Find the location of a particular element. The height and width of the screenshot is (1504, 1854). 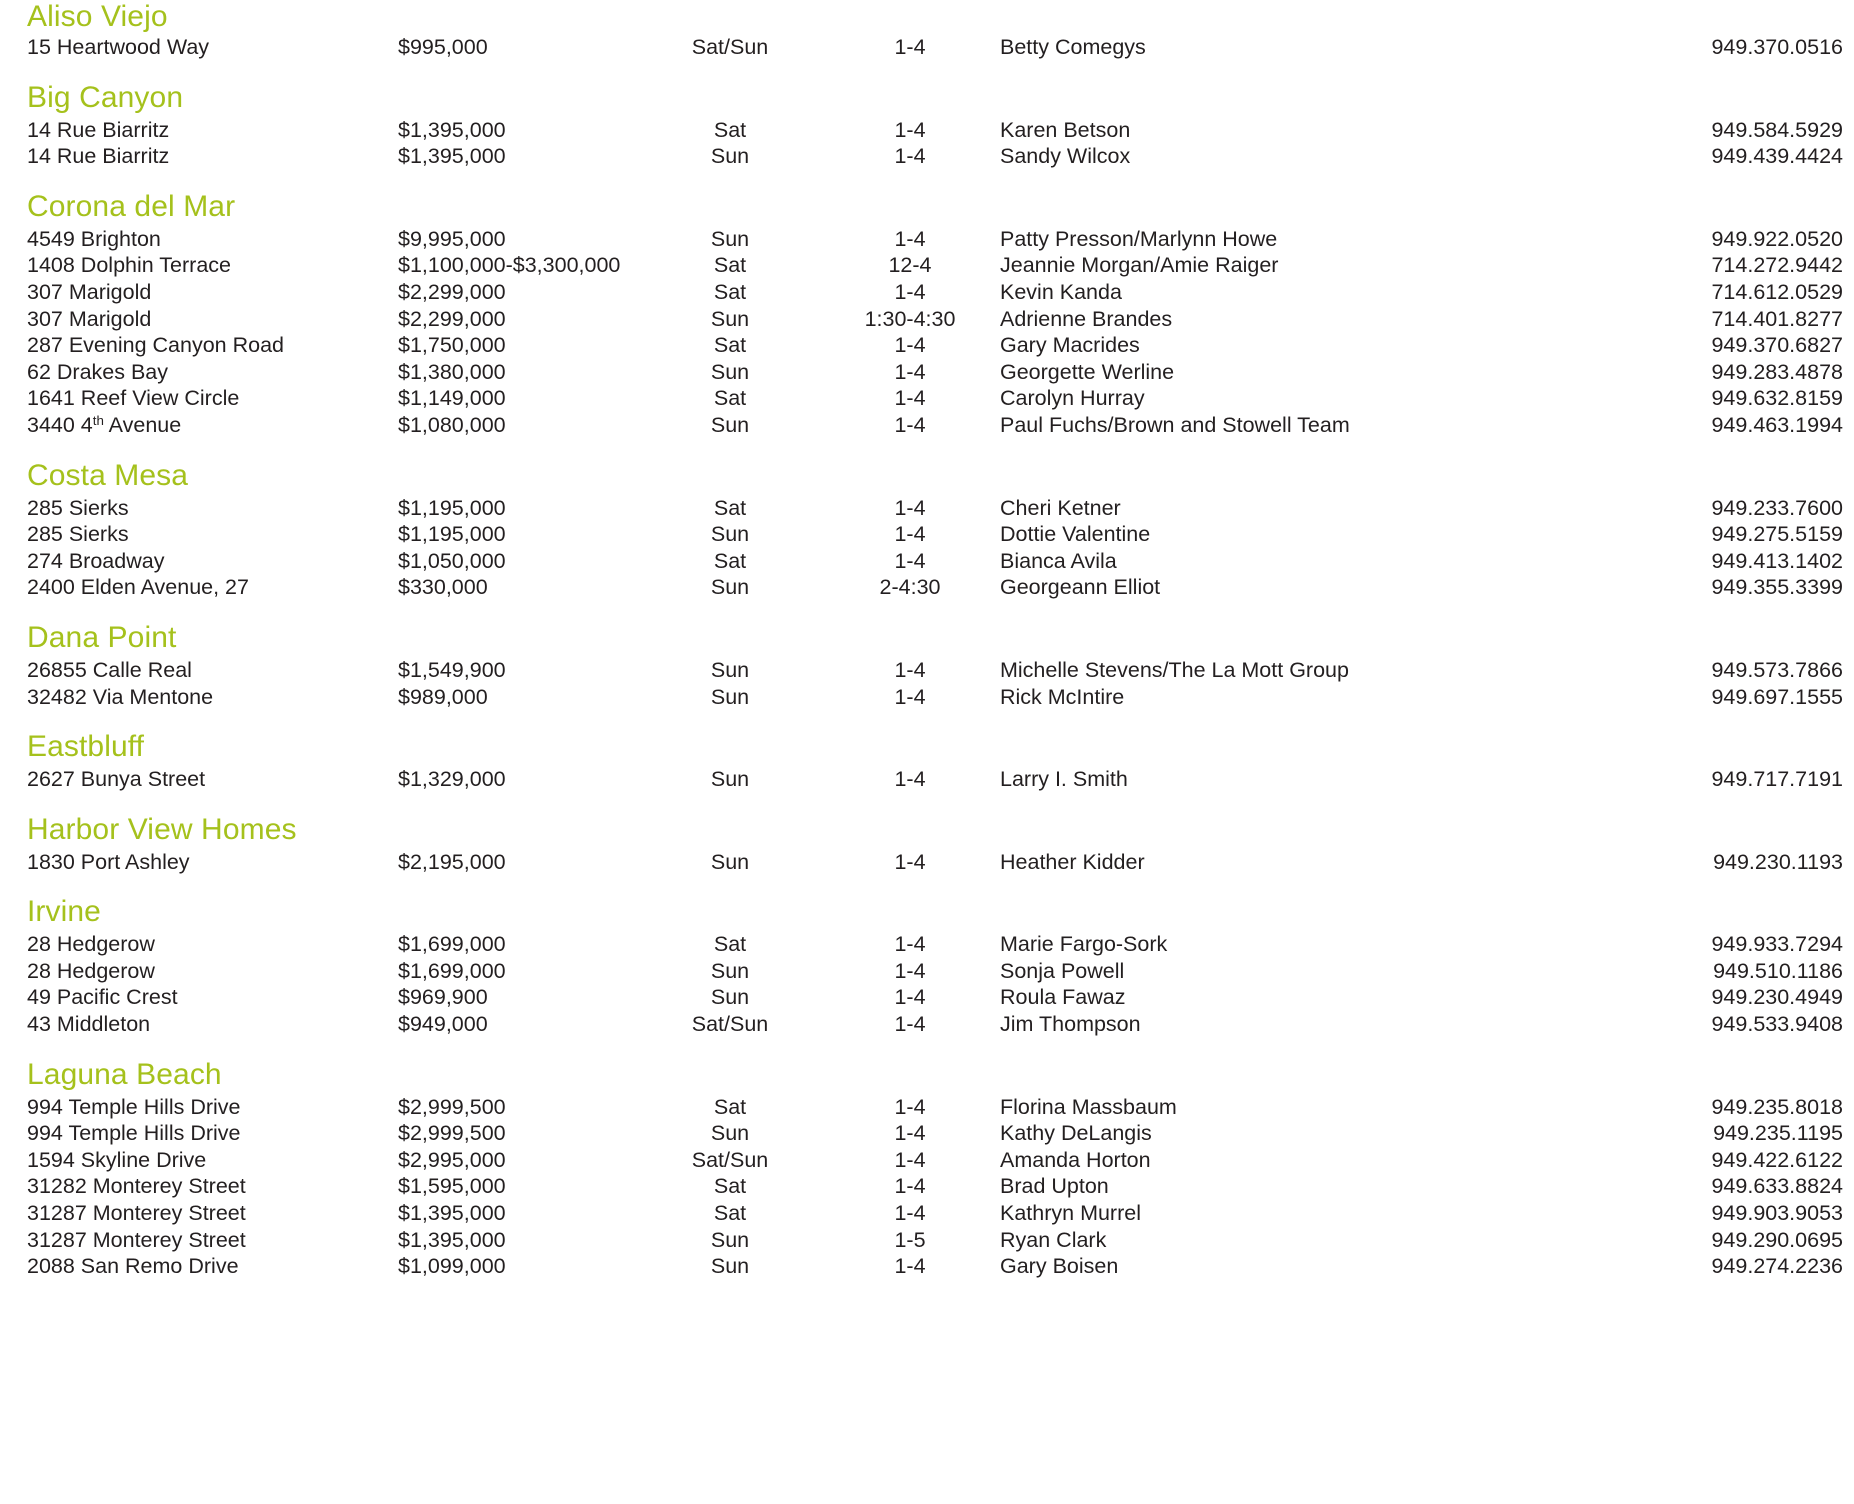

listing-agent: Paul Fuchs/Brown and Stowell Team is located at coordinates (1175, 424).